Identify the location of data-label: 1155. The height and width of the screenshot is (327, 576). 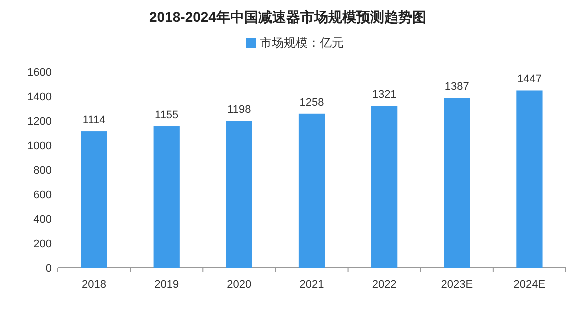
(167, 116).